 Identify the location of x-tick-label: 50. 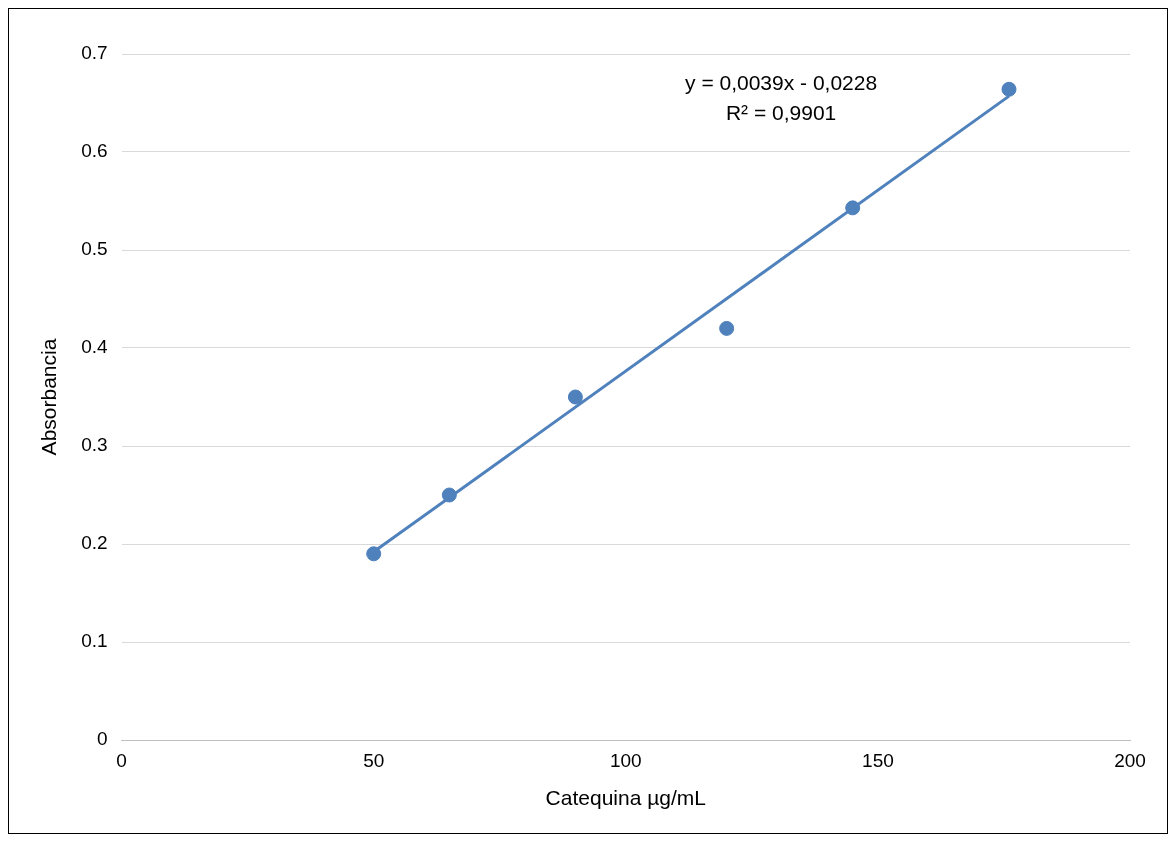
(374, 760).